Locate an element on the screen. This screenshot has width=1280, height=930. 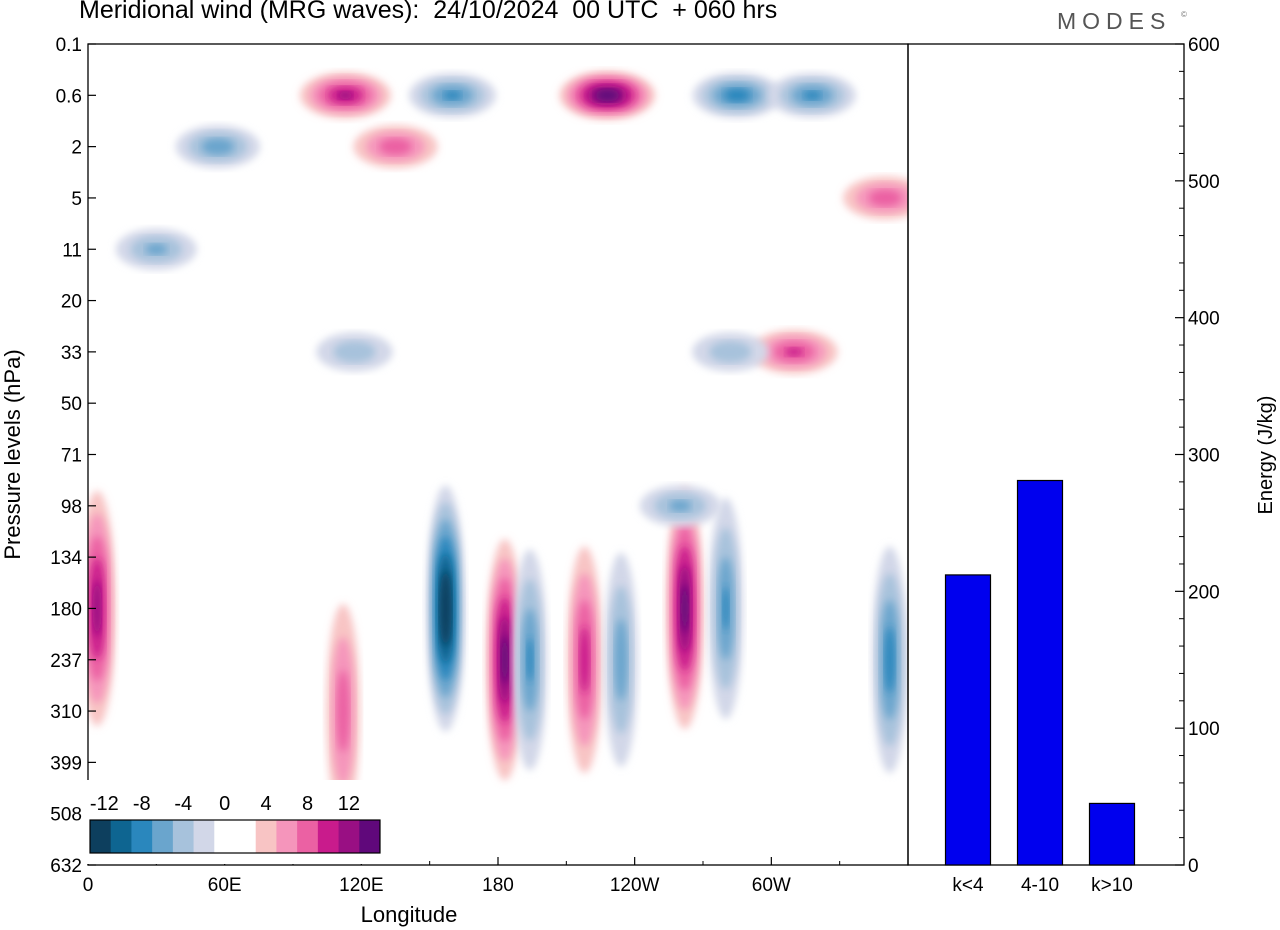
x-tick-label: 60W is located at coordinates (771, 885).